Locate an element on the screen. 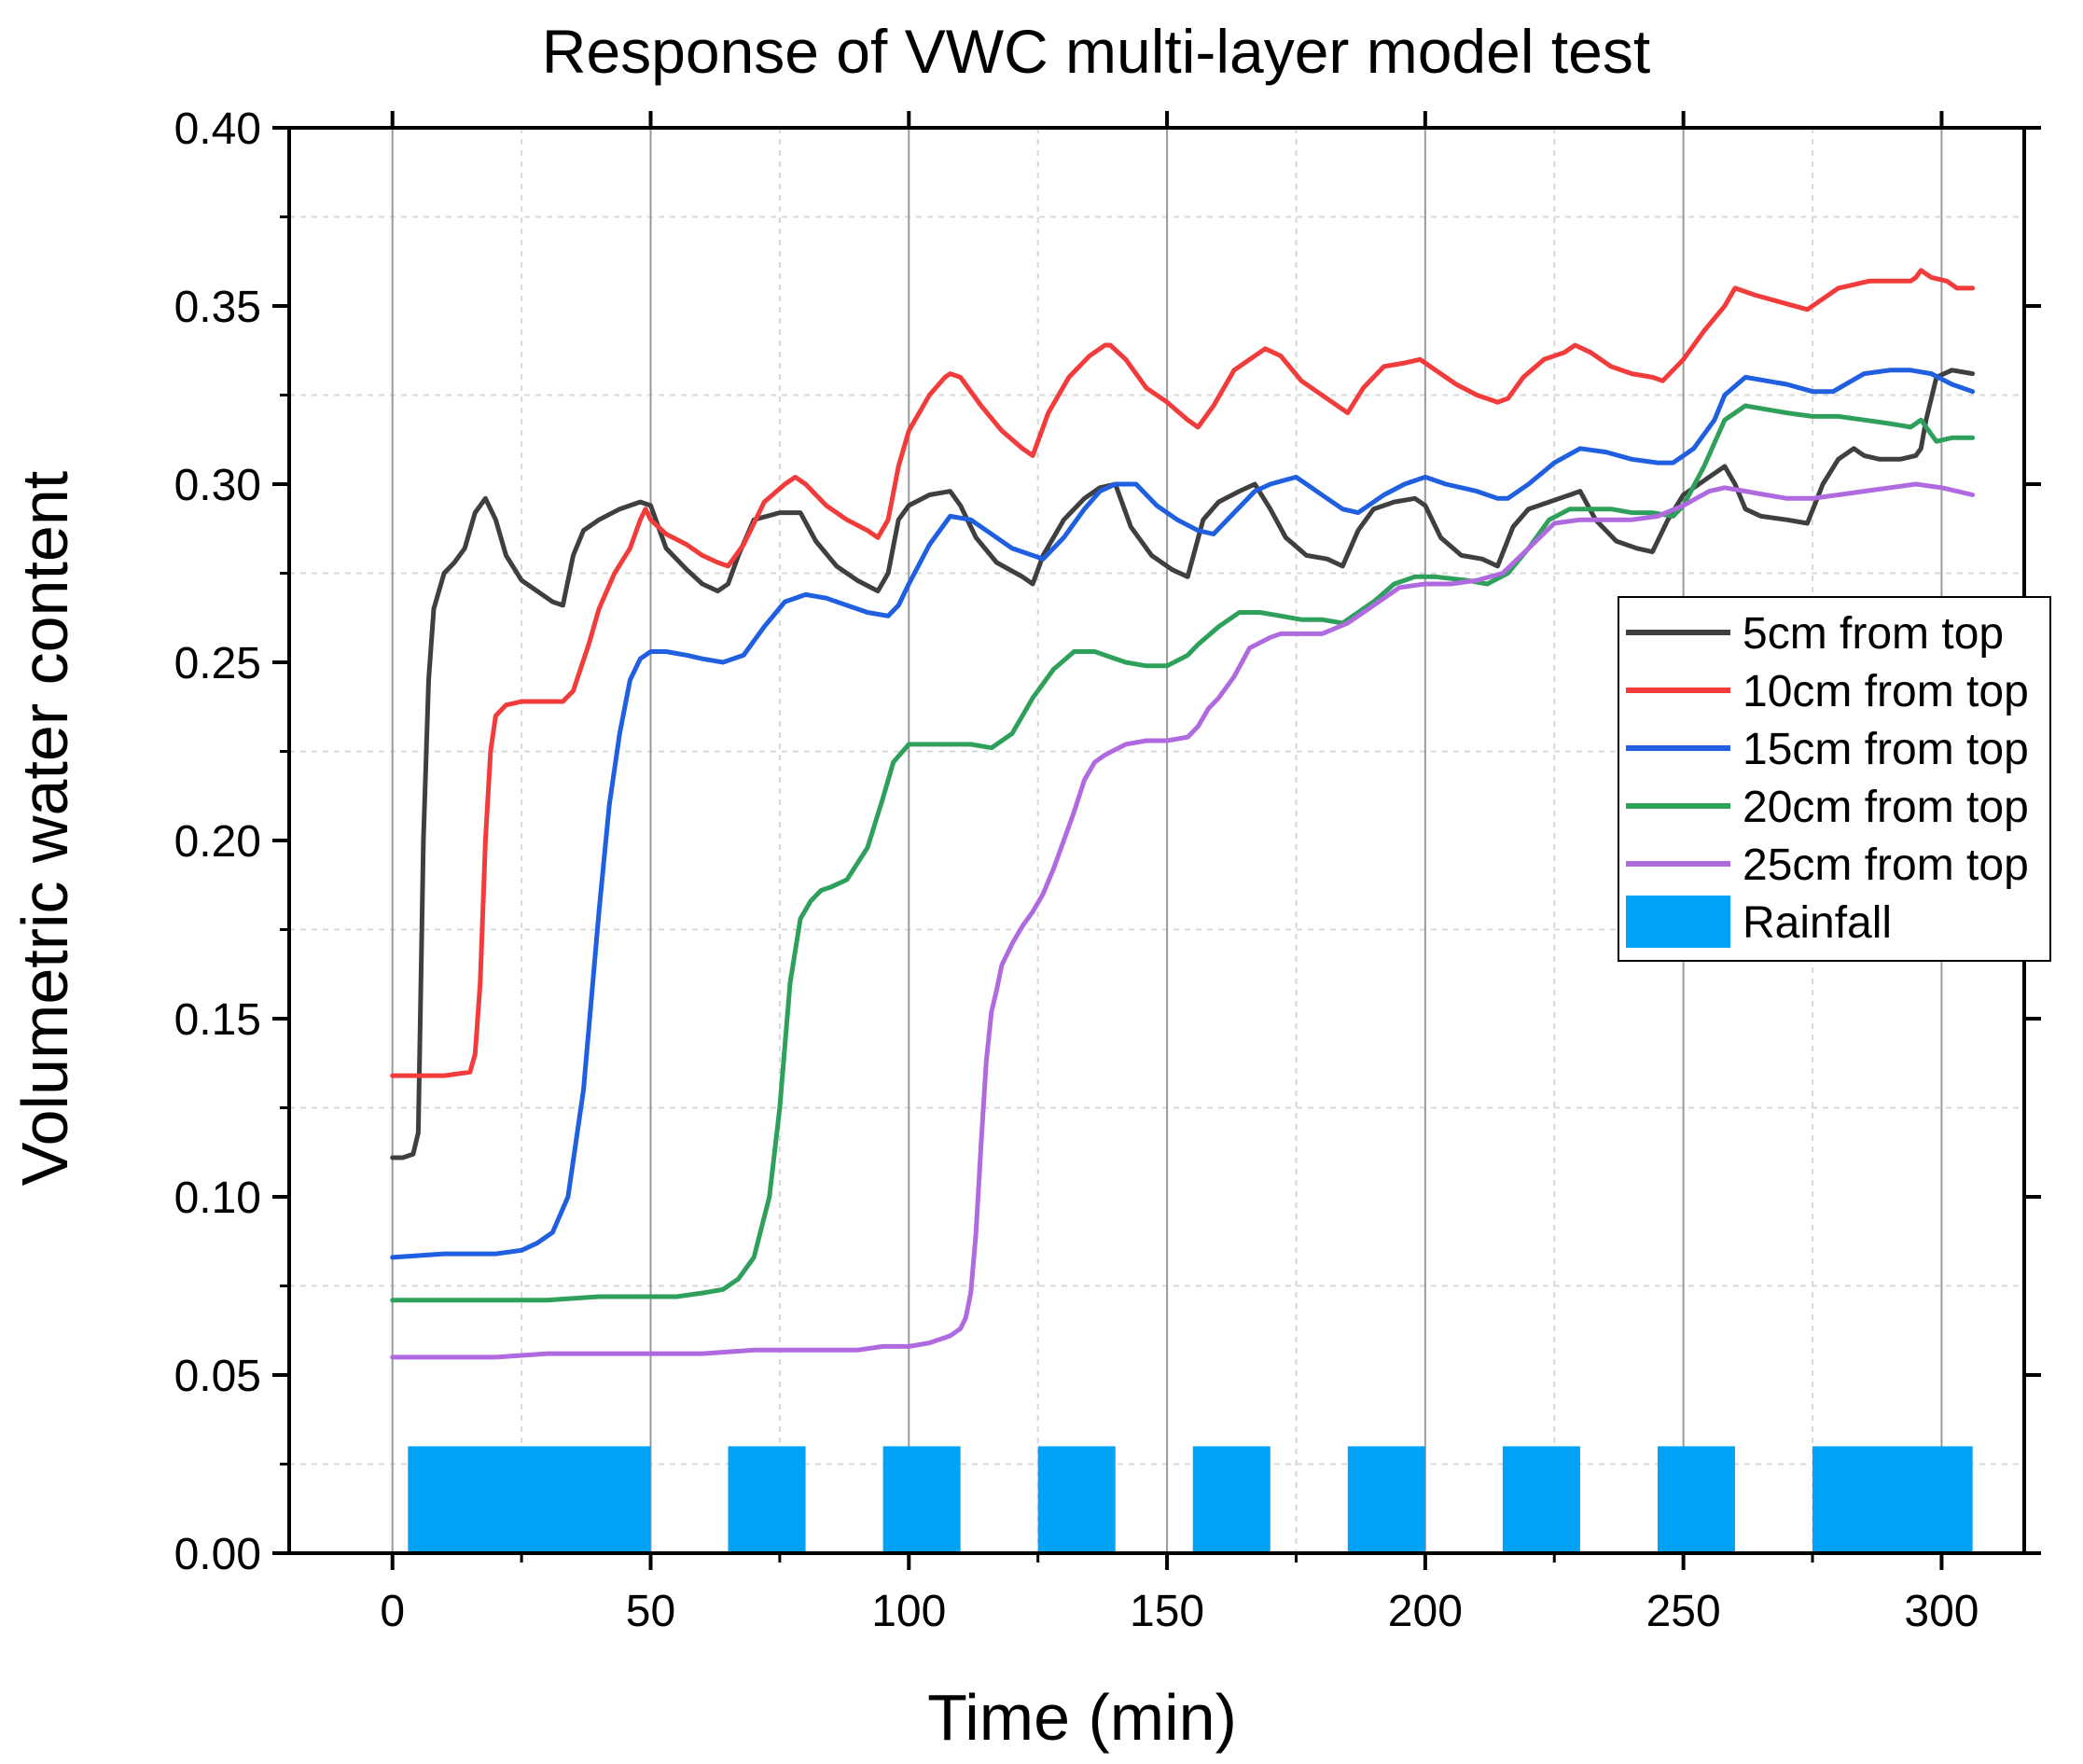 This screenshot has width=2083, height=1764. legend-swatch is located at coordinates (1678, 922).